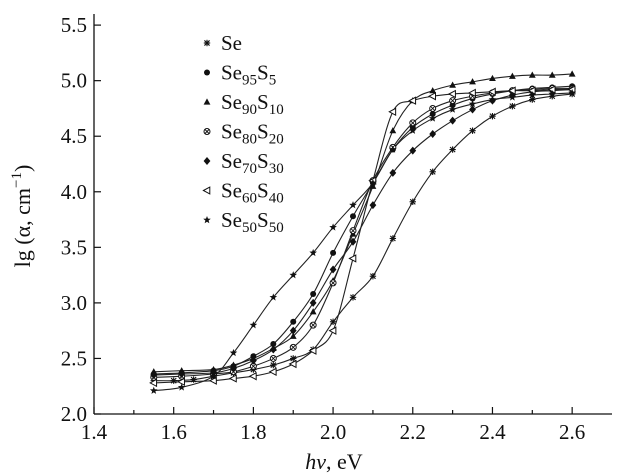  I want to click on y-tick-label: 2.5, so click(74, 358).